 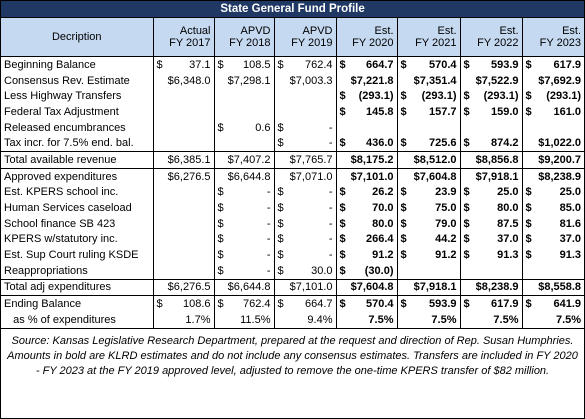 I want to click on cell: $7,221.8, so click(x=366, y=80).